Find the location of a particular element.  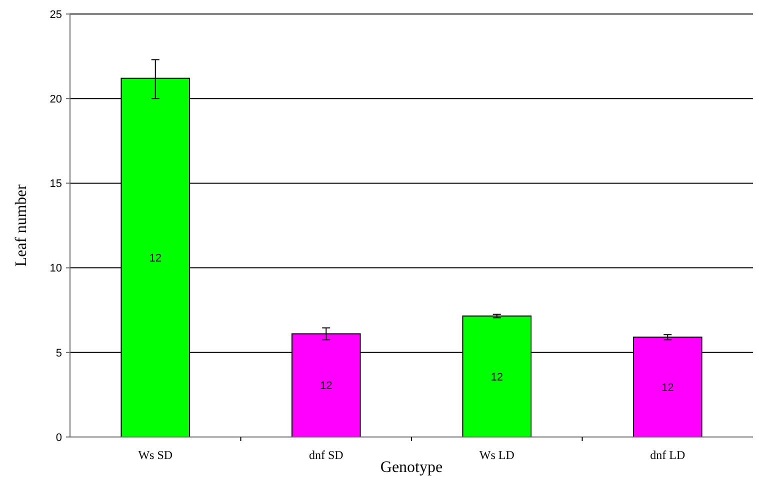

x-tick-label: Ws SD is located at coordinates (155, 455).